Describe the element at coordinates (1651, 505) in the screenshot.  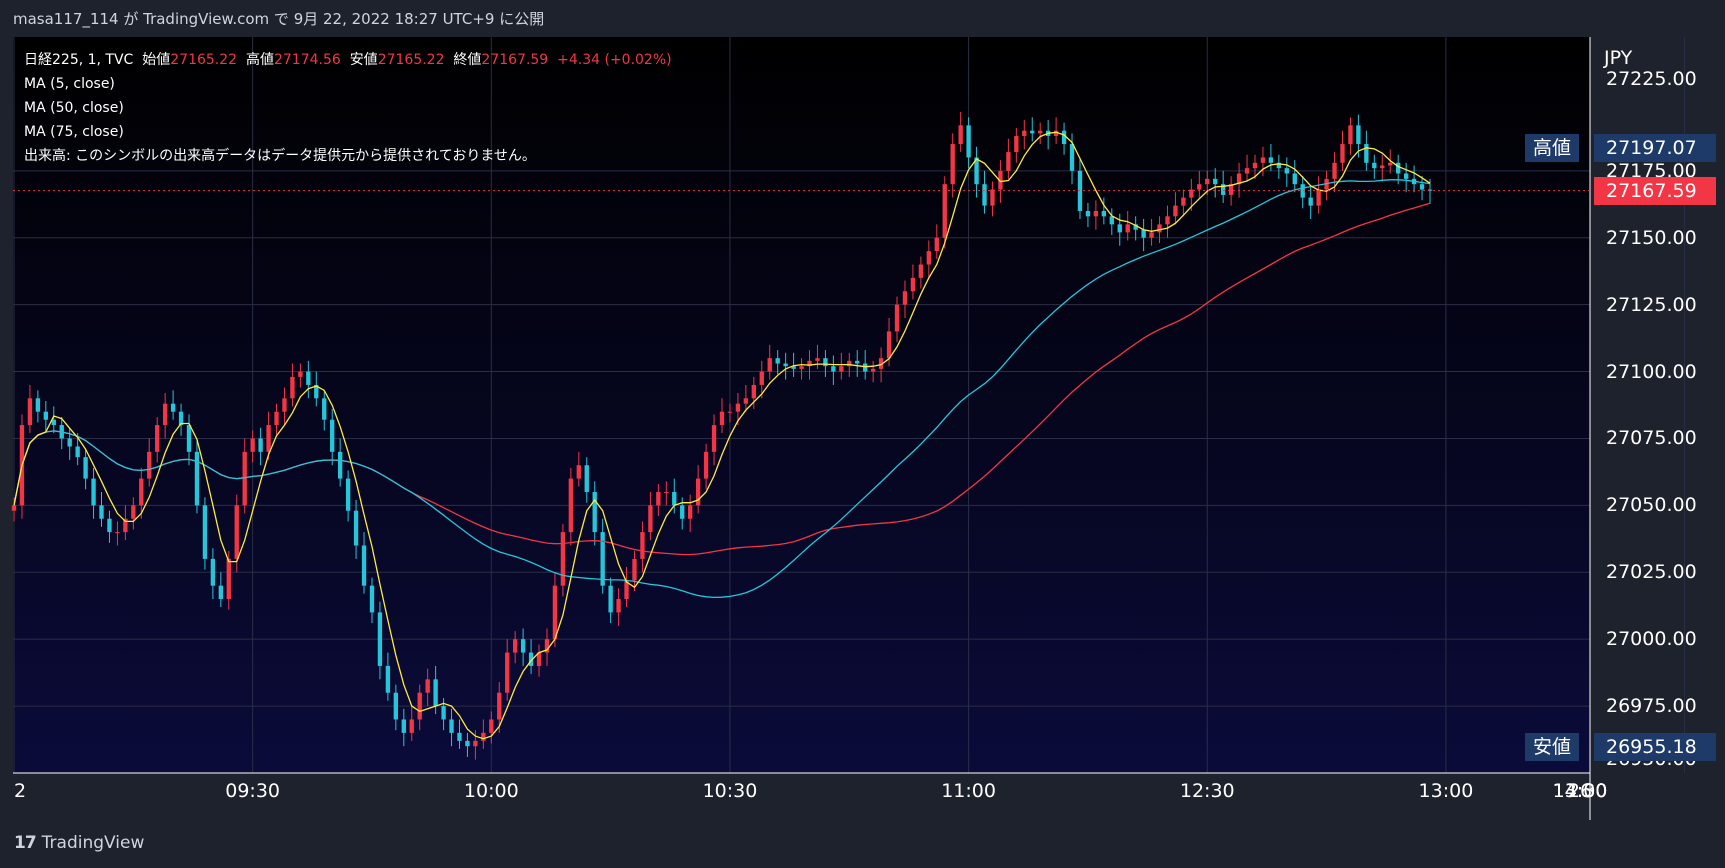
I see `y-tick-label: 27050.00` at that location.